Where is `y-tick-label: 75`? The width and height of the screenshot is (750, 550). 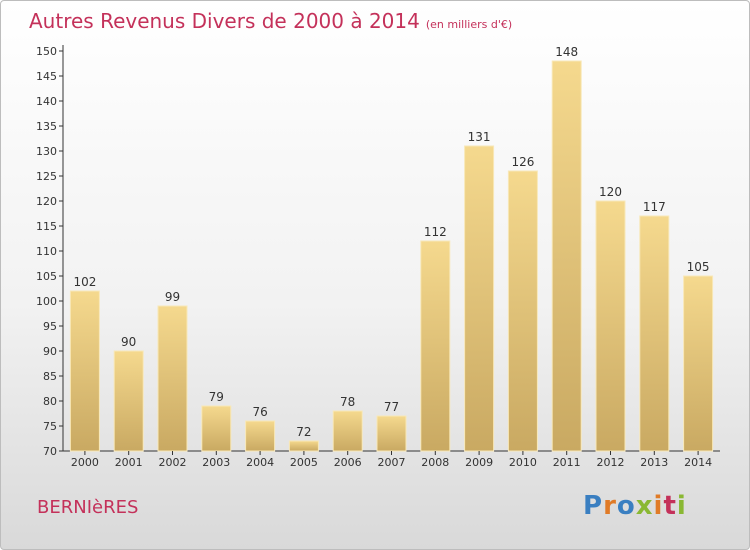 y-tick-label: 75 is located at coordinates (50, 426).